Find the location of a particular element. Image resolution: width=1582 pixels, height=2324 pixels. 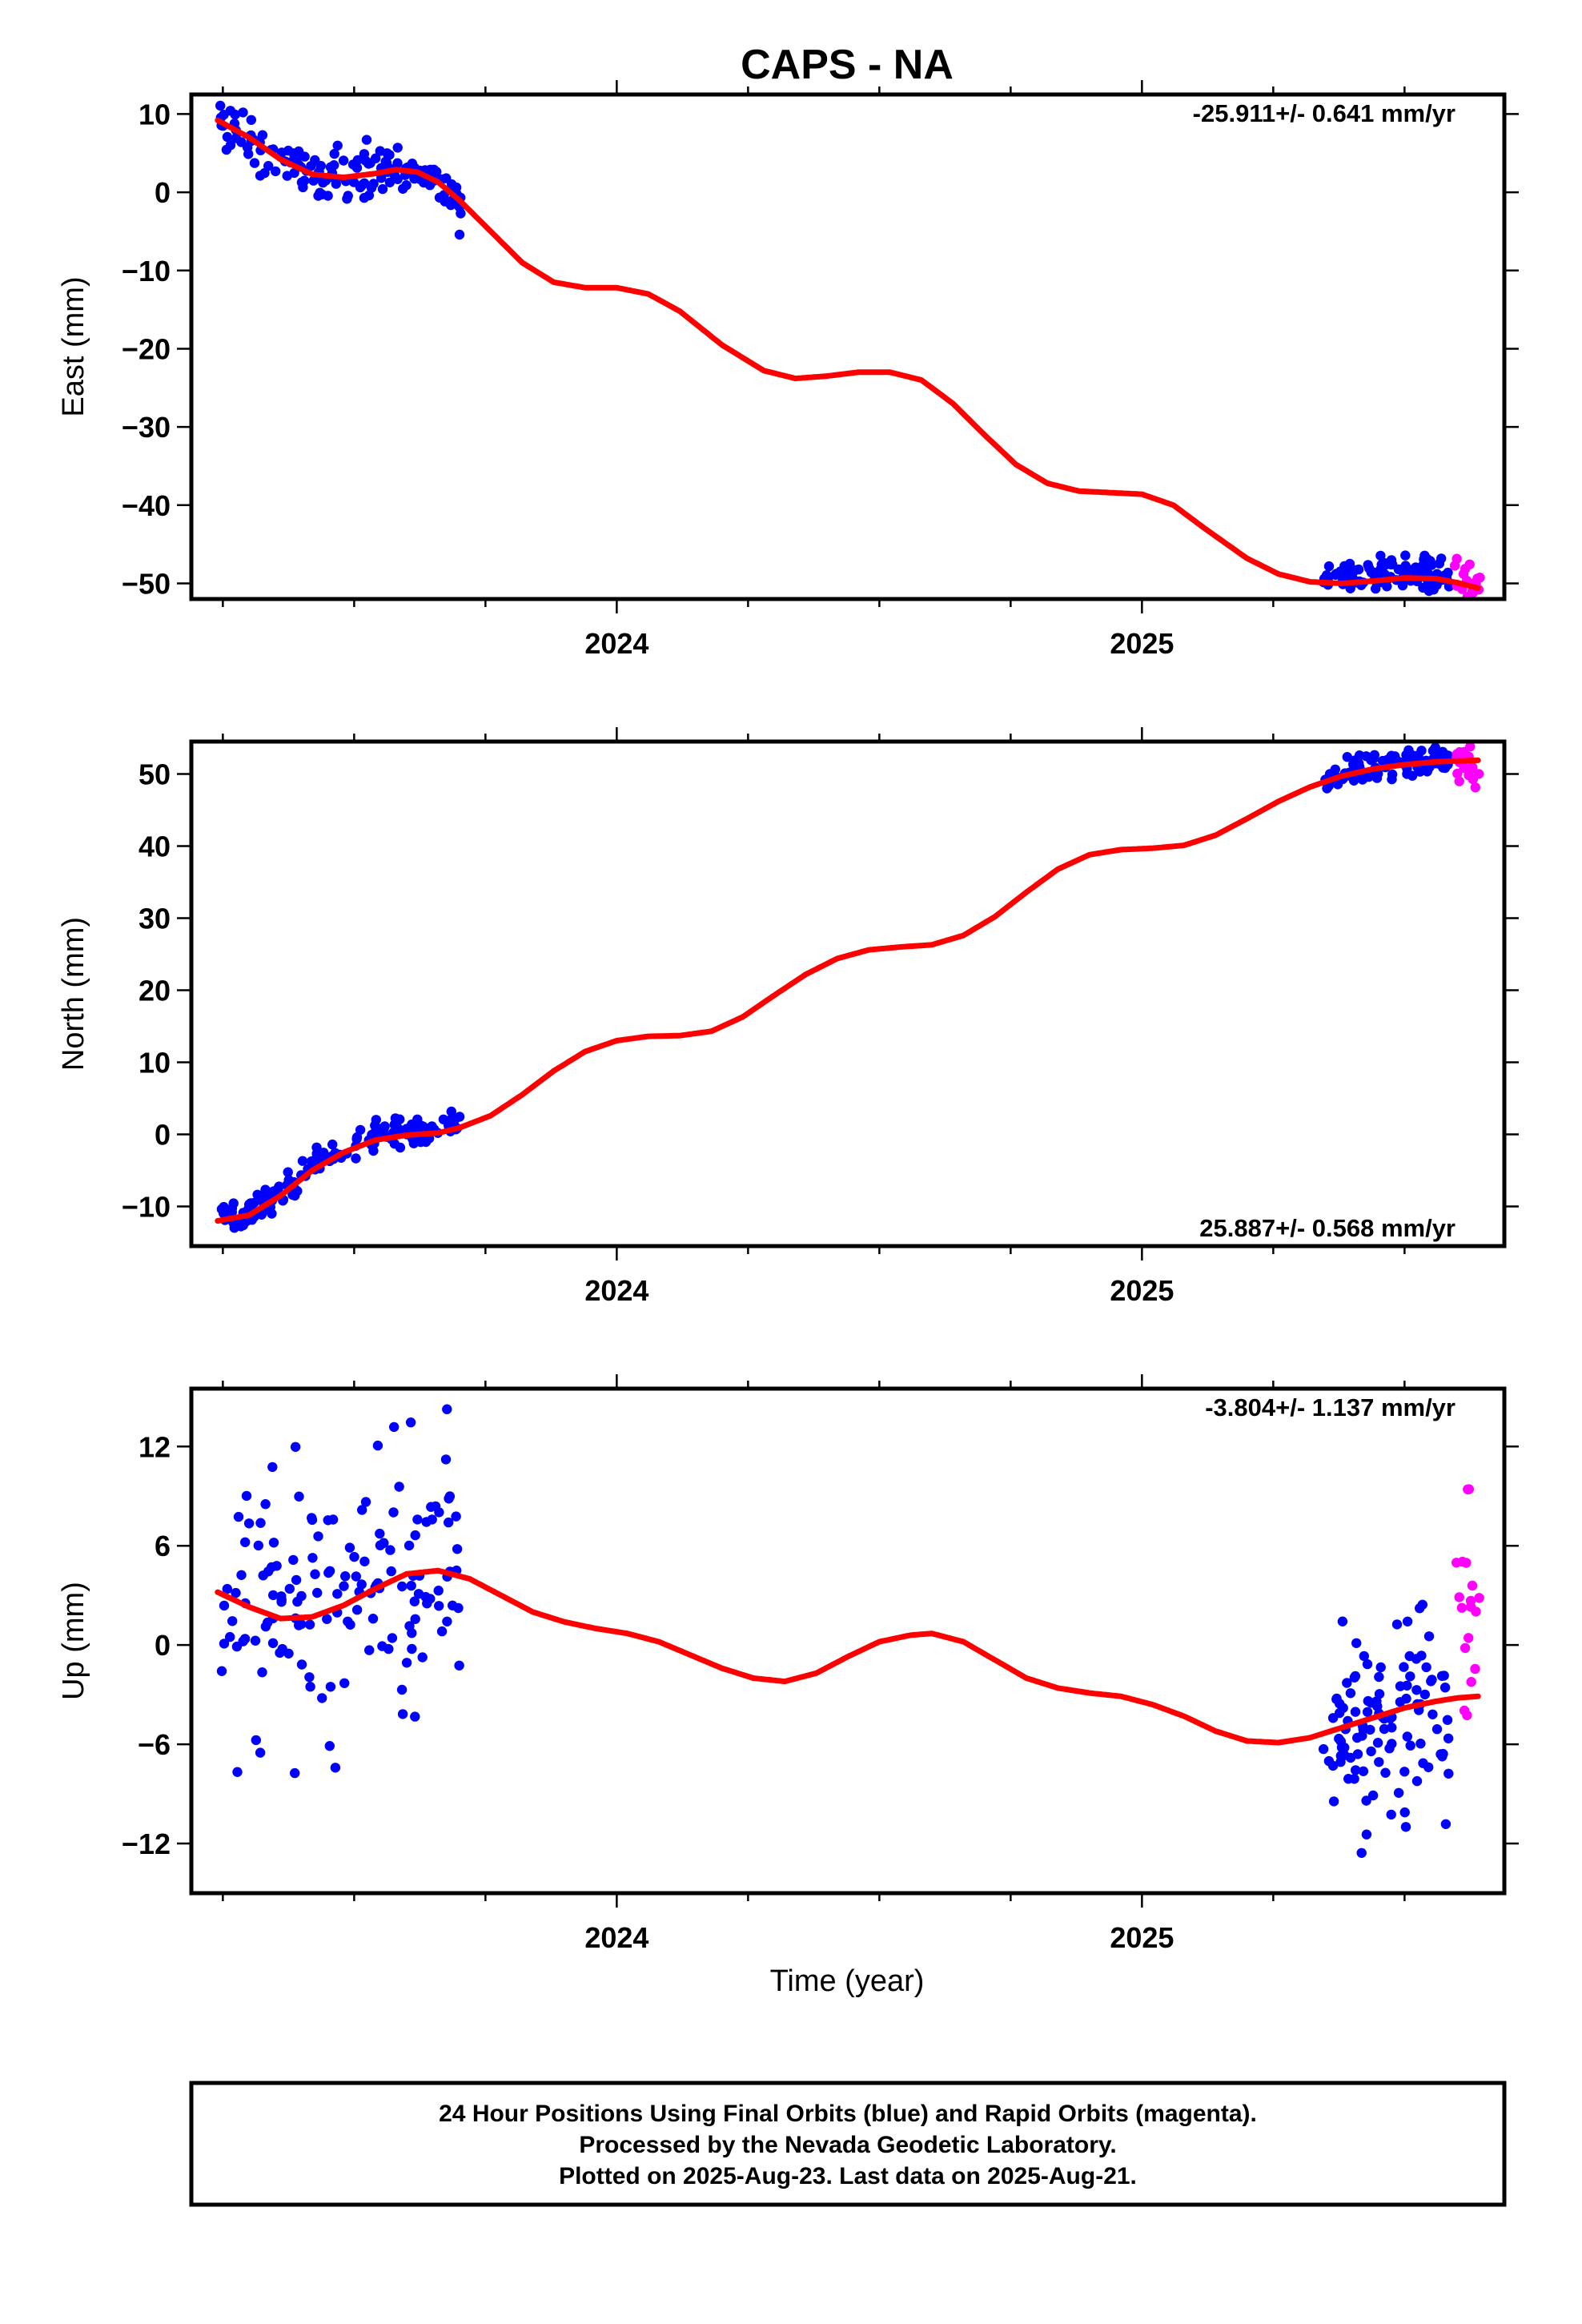

y-axis-title: Up (mm) is located at coordinates (74, 1641).